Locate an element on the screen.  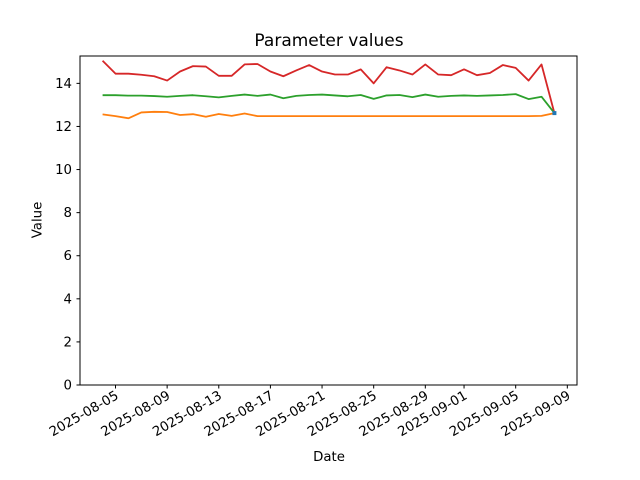
y-tick-label: 0 is located at coordinates (68, 386).